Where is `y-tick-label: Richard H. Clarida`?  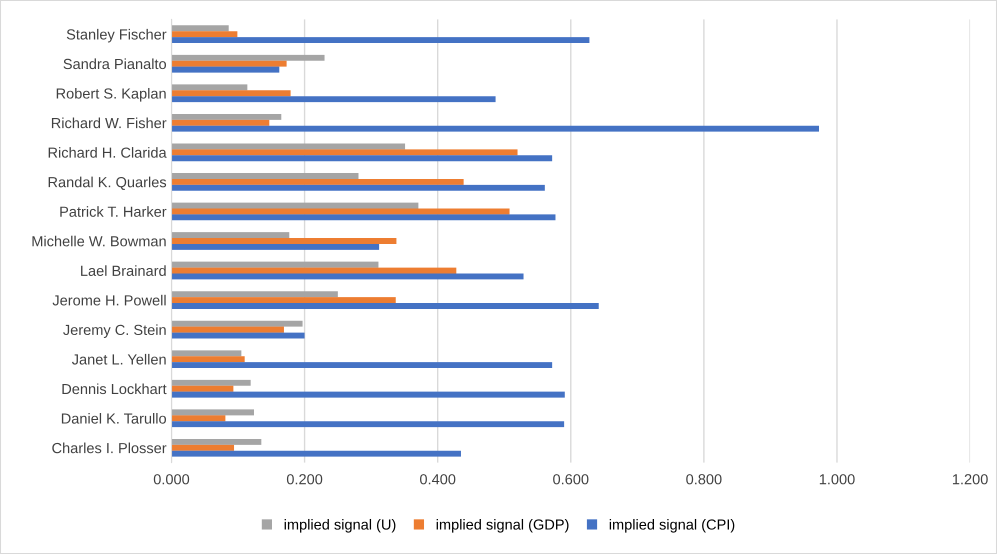
y-tick-label: Richard H. Clarida is located at coordinates (107, 152).